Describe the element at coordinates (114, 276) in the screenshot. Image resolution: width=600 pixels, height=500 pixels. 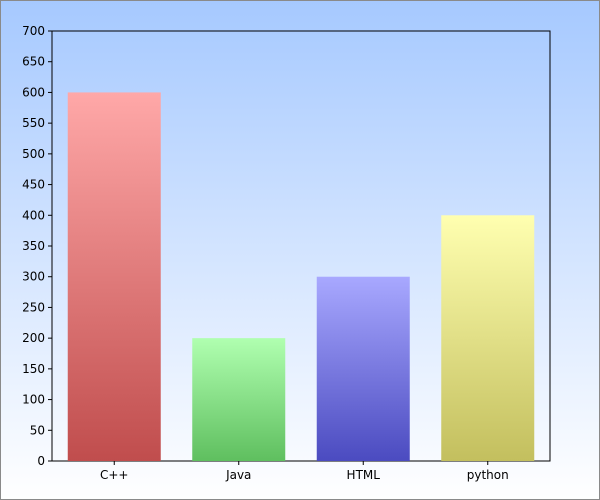
I see `bar-ccpp` at that location.